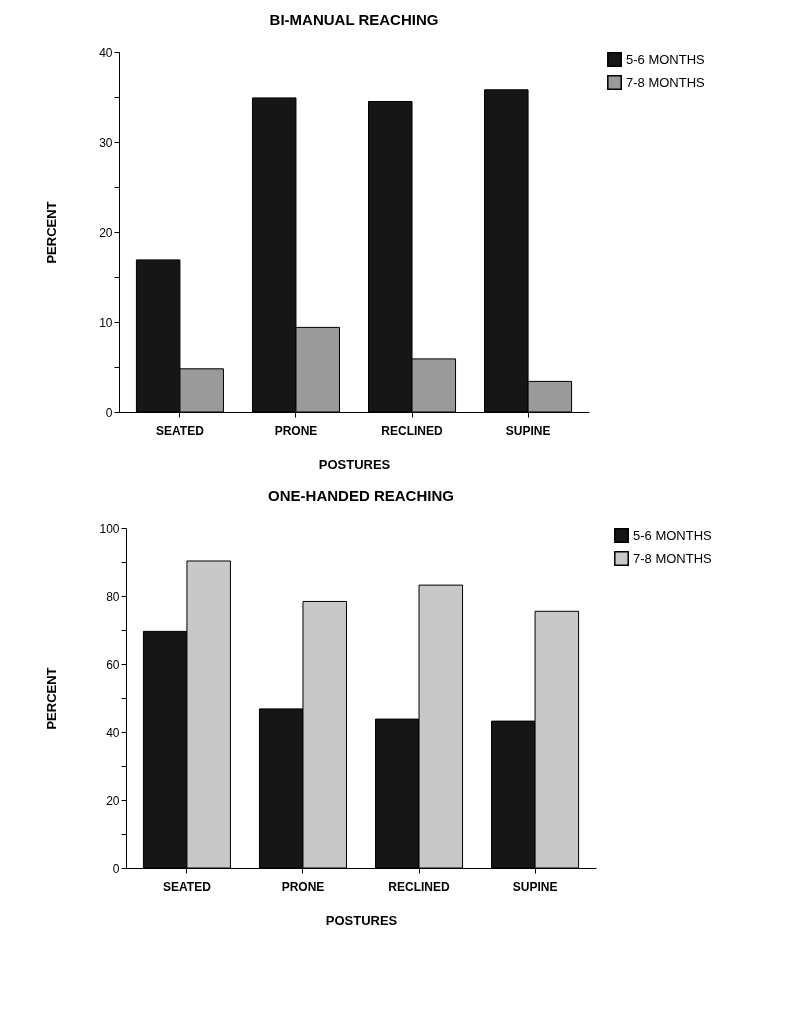 The width and height of the screenshot is (797, 1036). What do you see at coordinates (113, 664) in the screenshot?
I see `y-tick-label: 60` at bounding box center [113, 664].